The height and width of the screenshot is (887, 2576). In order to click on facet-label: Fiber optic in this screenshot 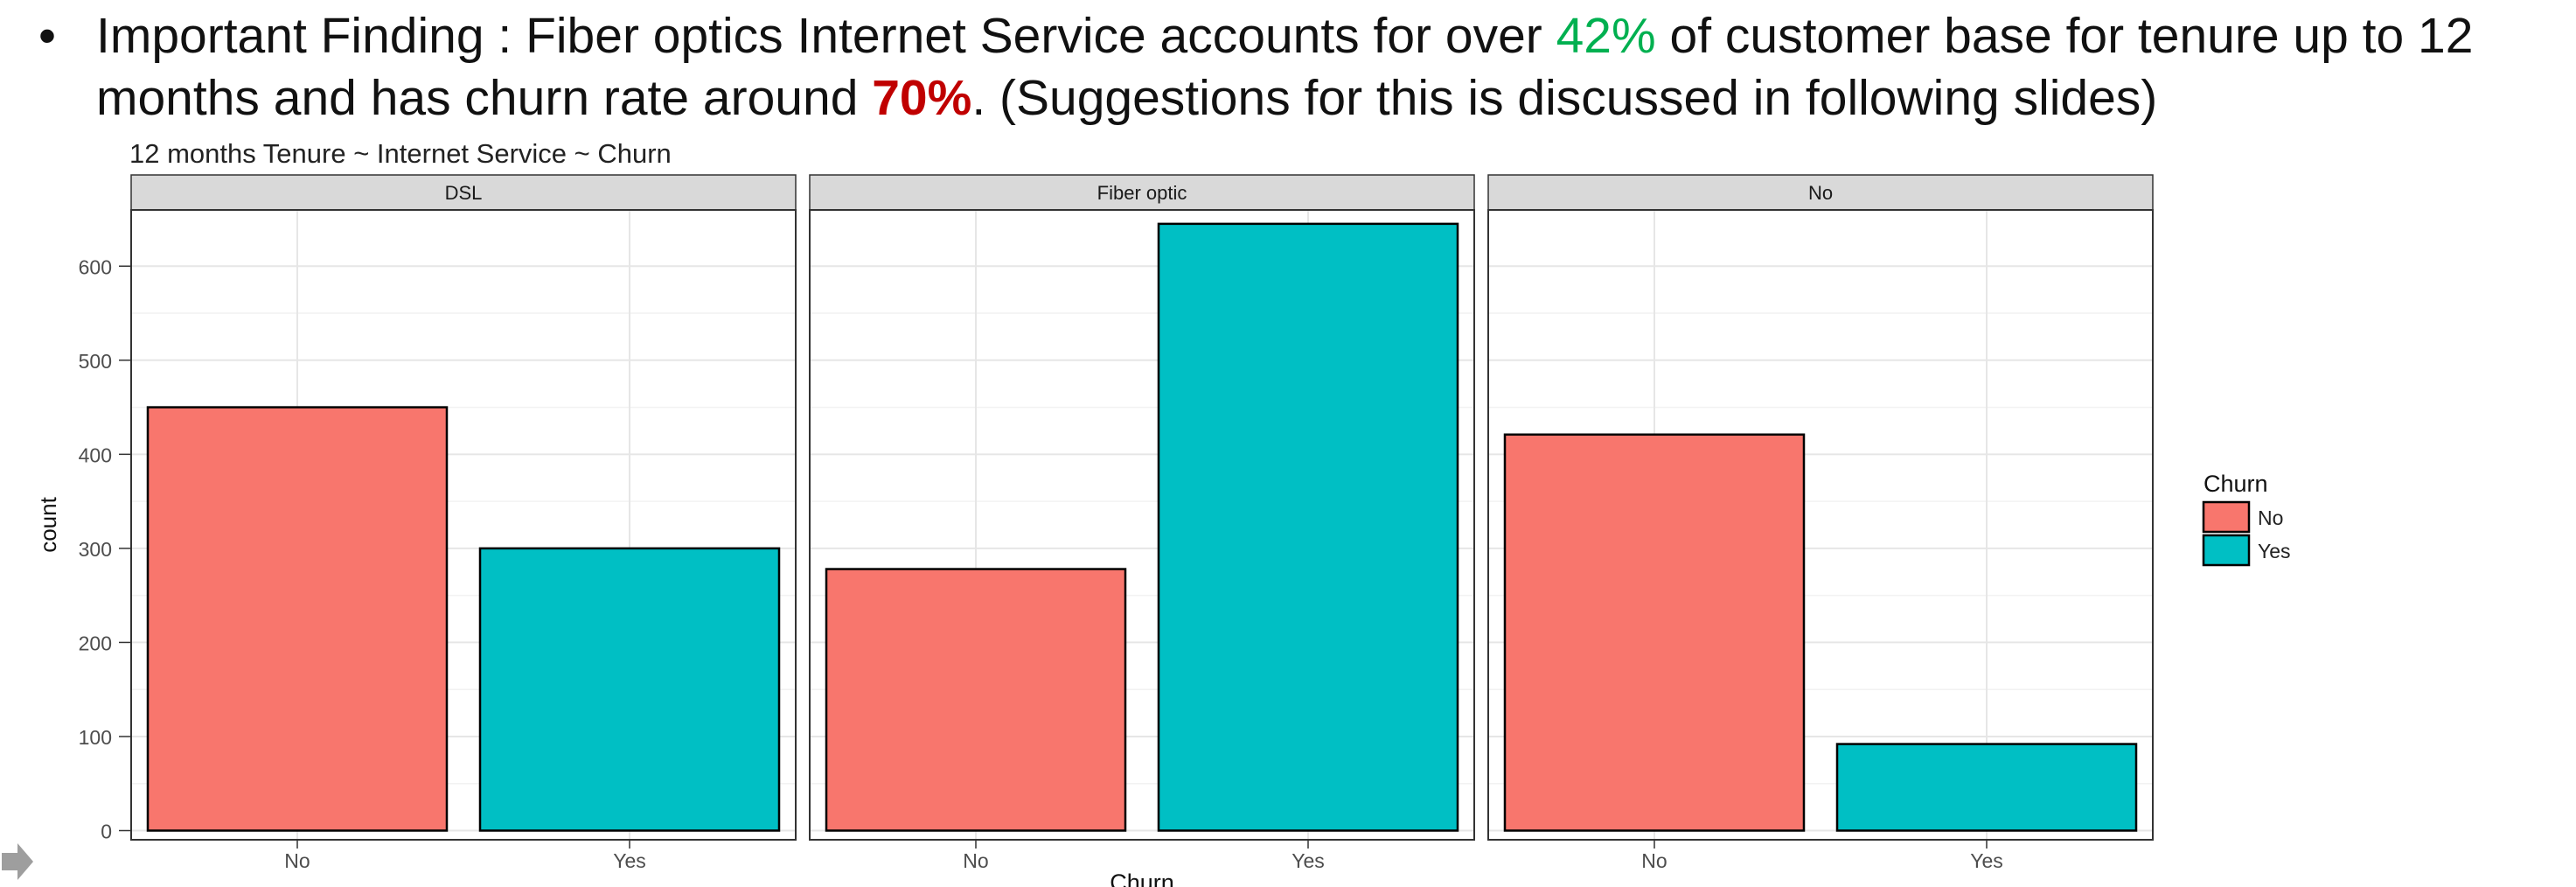, I will do `click(1142, 193)`.